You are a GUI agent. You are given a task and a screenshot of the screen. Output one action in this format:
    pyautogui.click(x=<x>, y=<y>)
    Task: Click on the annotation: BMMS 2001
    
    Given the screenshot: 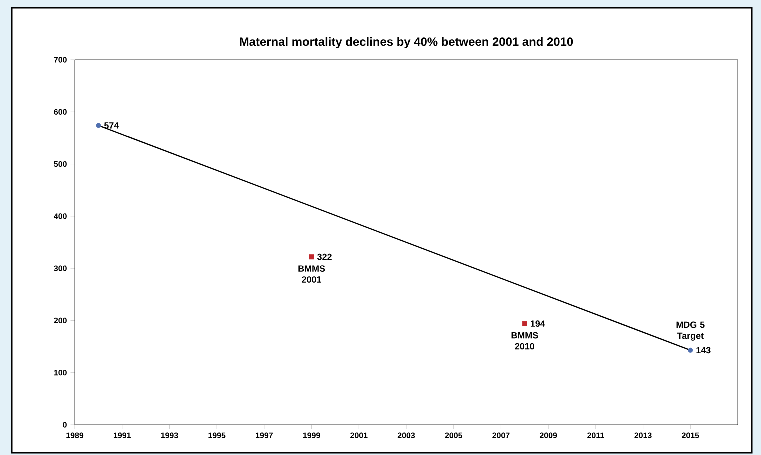 What is the action you would take?
    pyautogui.click(x=312, y=274)
    